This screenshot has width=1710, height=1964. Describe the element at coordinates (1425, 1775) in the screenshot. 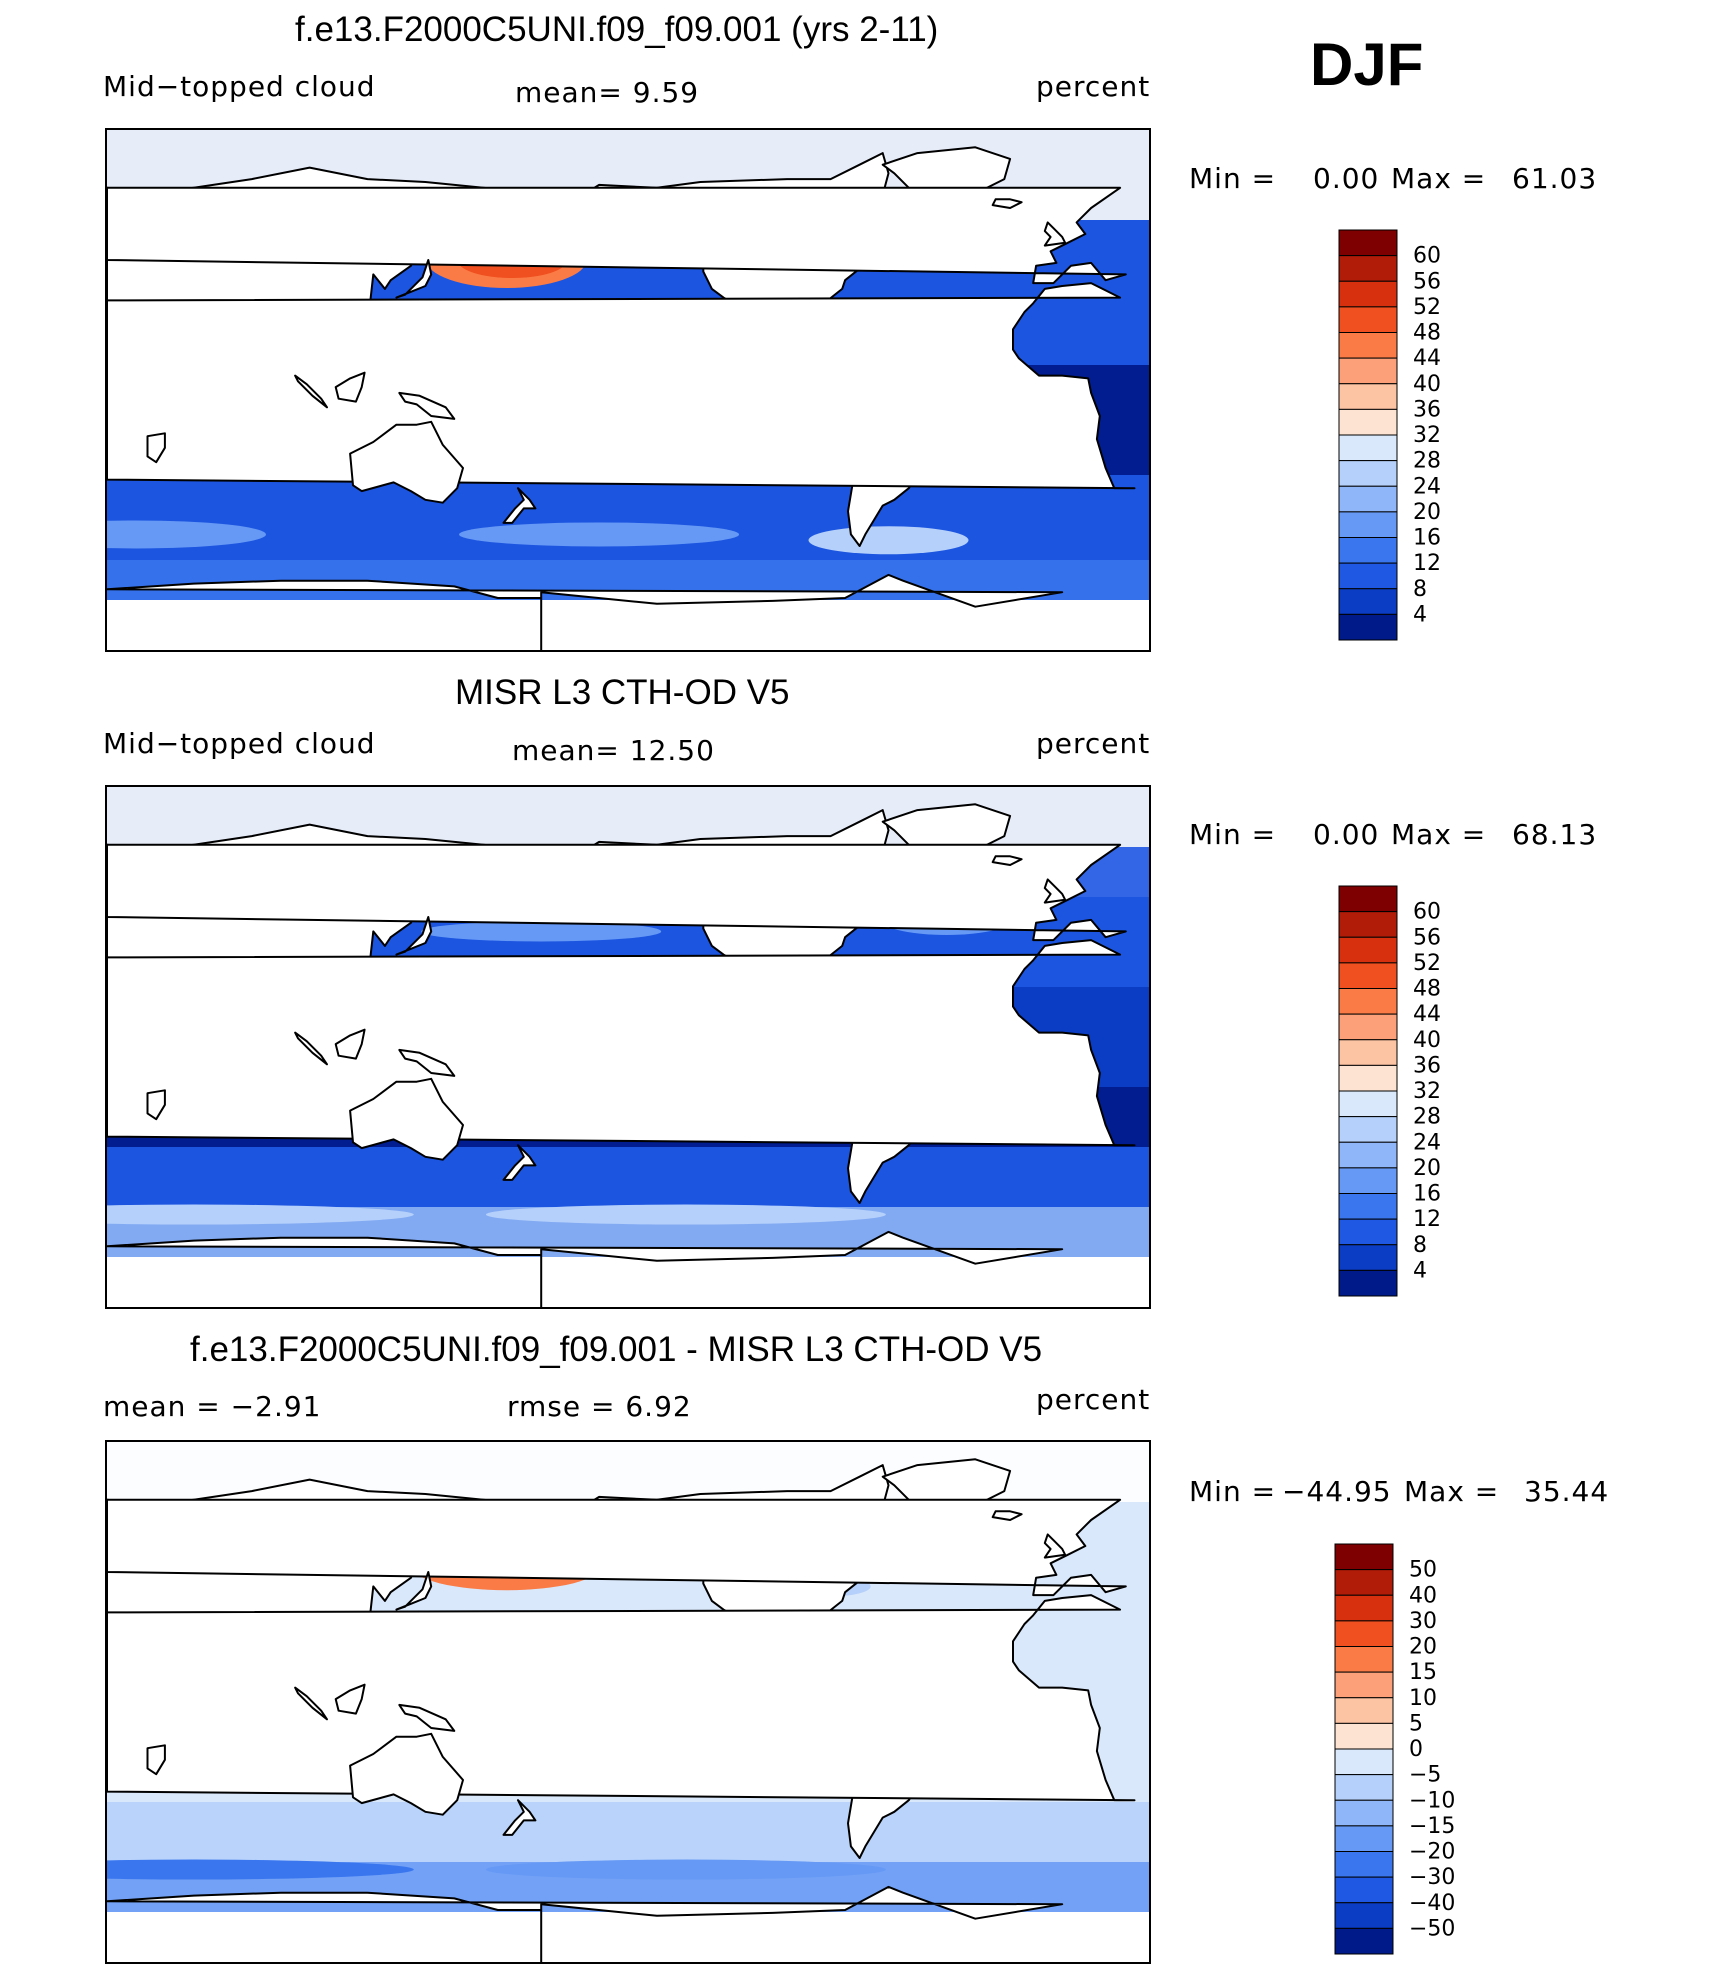

I see `colorbar-tick-label: −5` at that location.